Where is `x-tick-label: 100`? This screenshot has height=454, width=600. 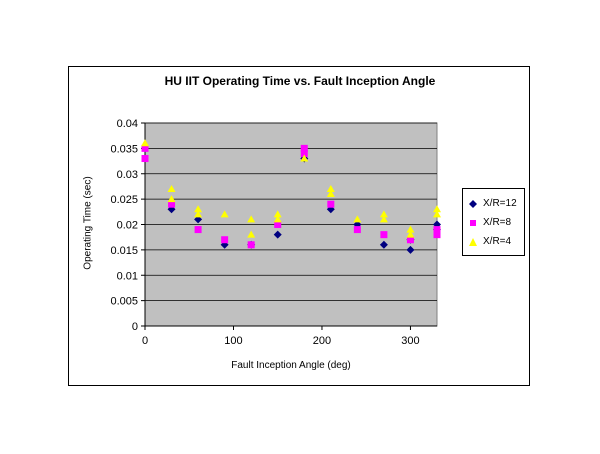
x-tick-label: 100 is located at coordinates (233, 341).